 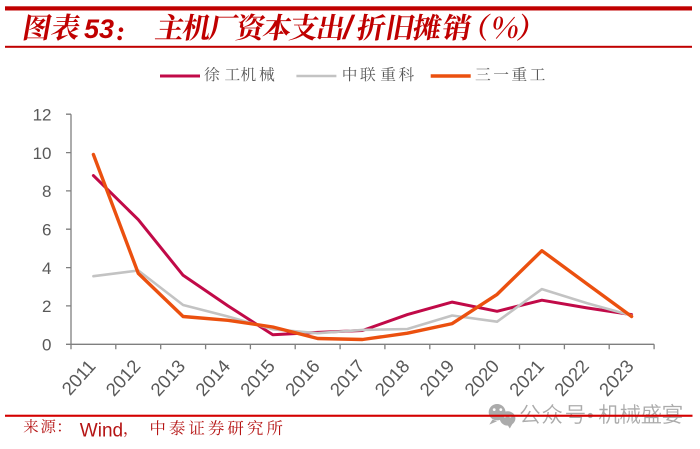 I want to click on svg-text: 8, so click(x=46, y=191).